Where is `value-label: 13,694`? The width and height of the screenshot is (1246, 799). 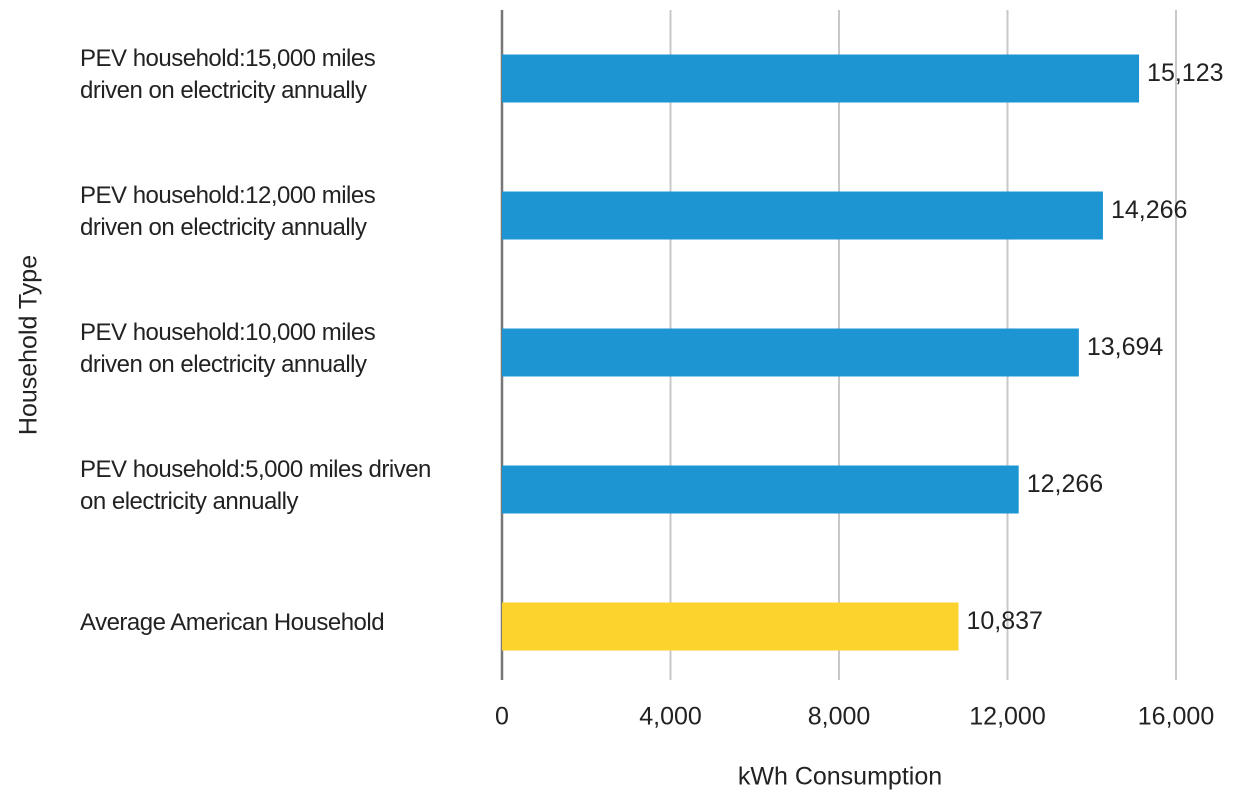
value-label: 13,694 is located at coordinates (1125, 347).